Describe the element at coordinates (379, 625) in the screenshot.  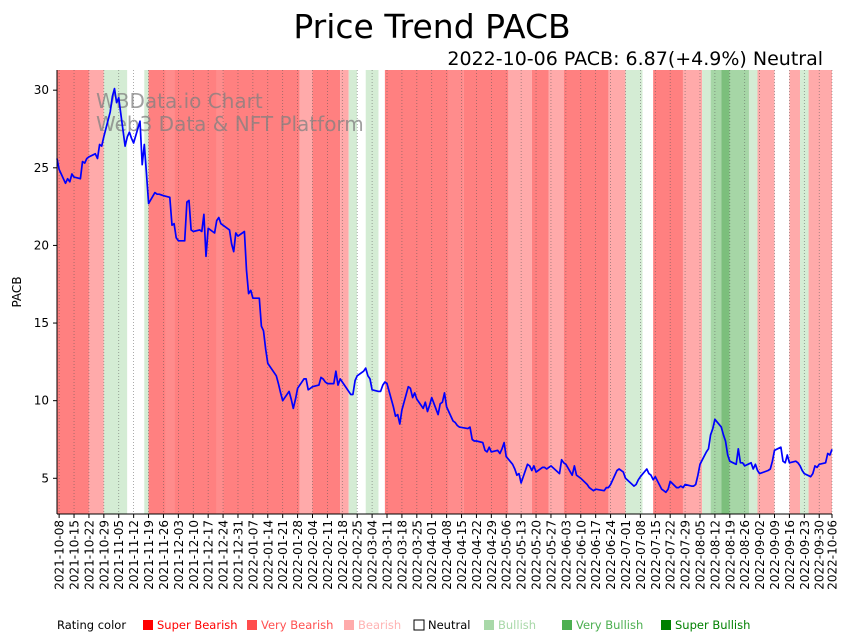
I see `legend-item-label: Bearish` at that location.